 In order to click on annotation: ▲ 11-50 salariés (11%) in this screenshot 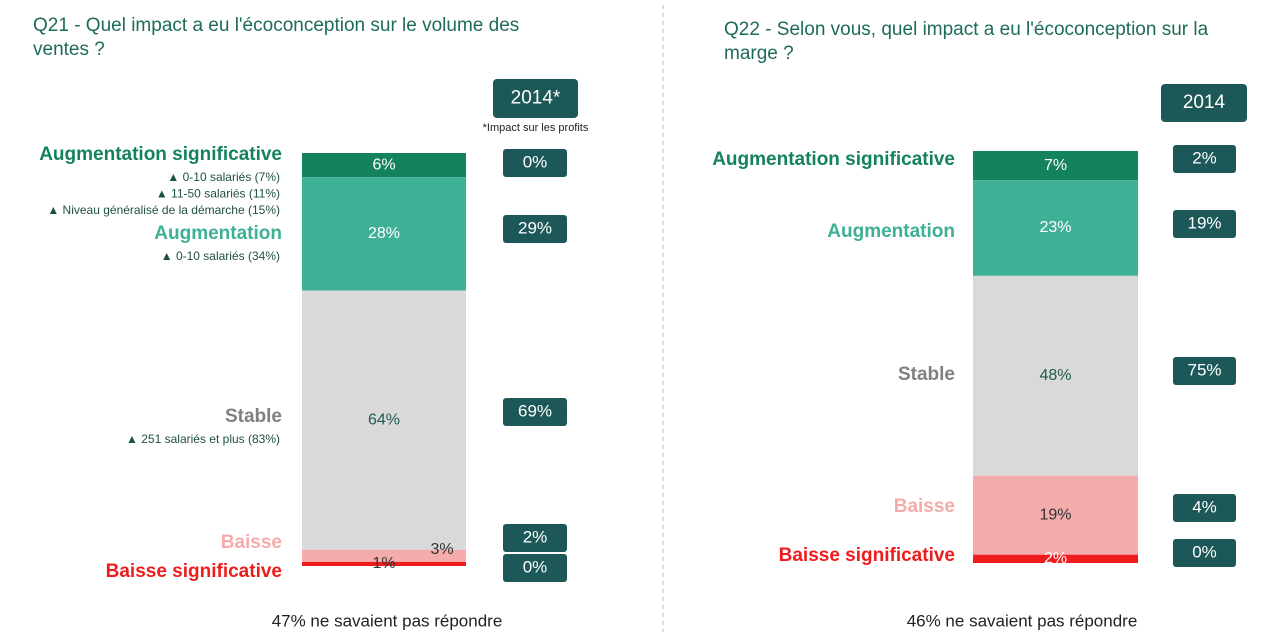, I will do `click(218, 194)`.